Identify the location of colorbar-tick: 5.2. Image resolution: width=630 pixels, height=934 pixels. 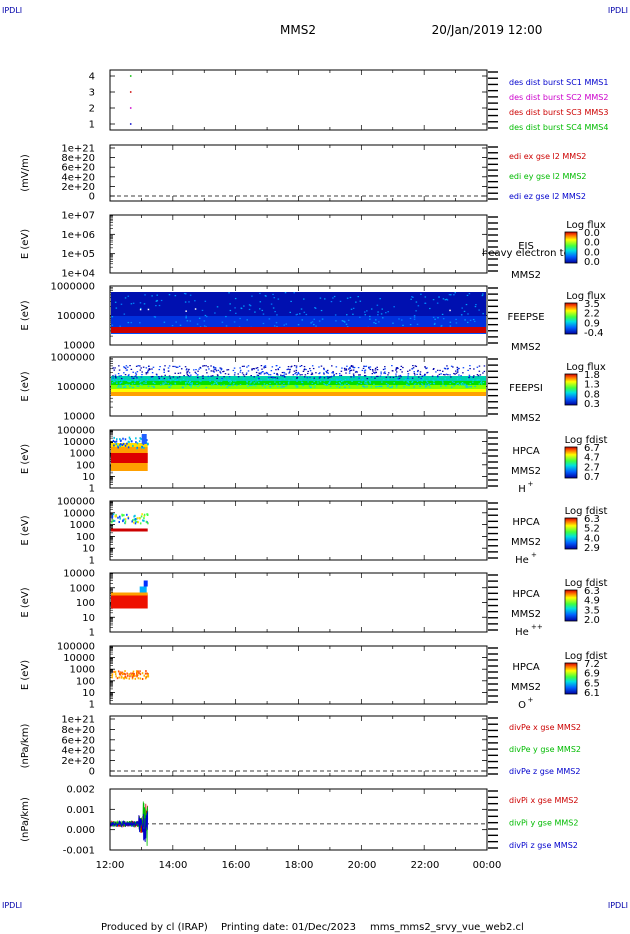
(592, 529).